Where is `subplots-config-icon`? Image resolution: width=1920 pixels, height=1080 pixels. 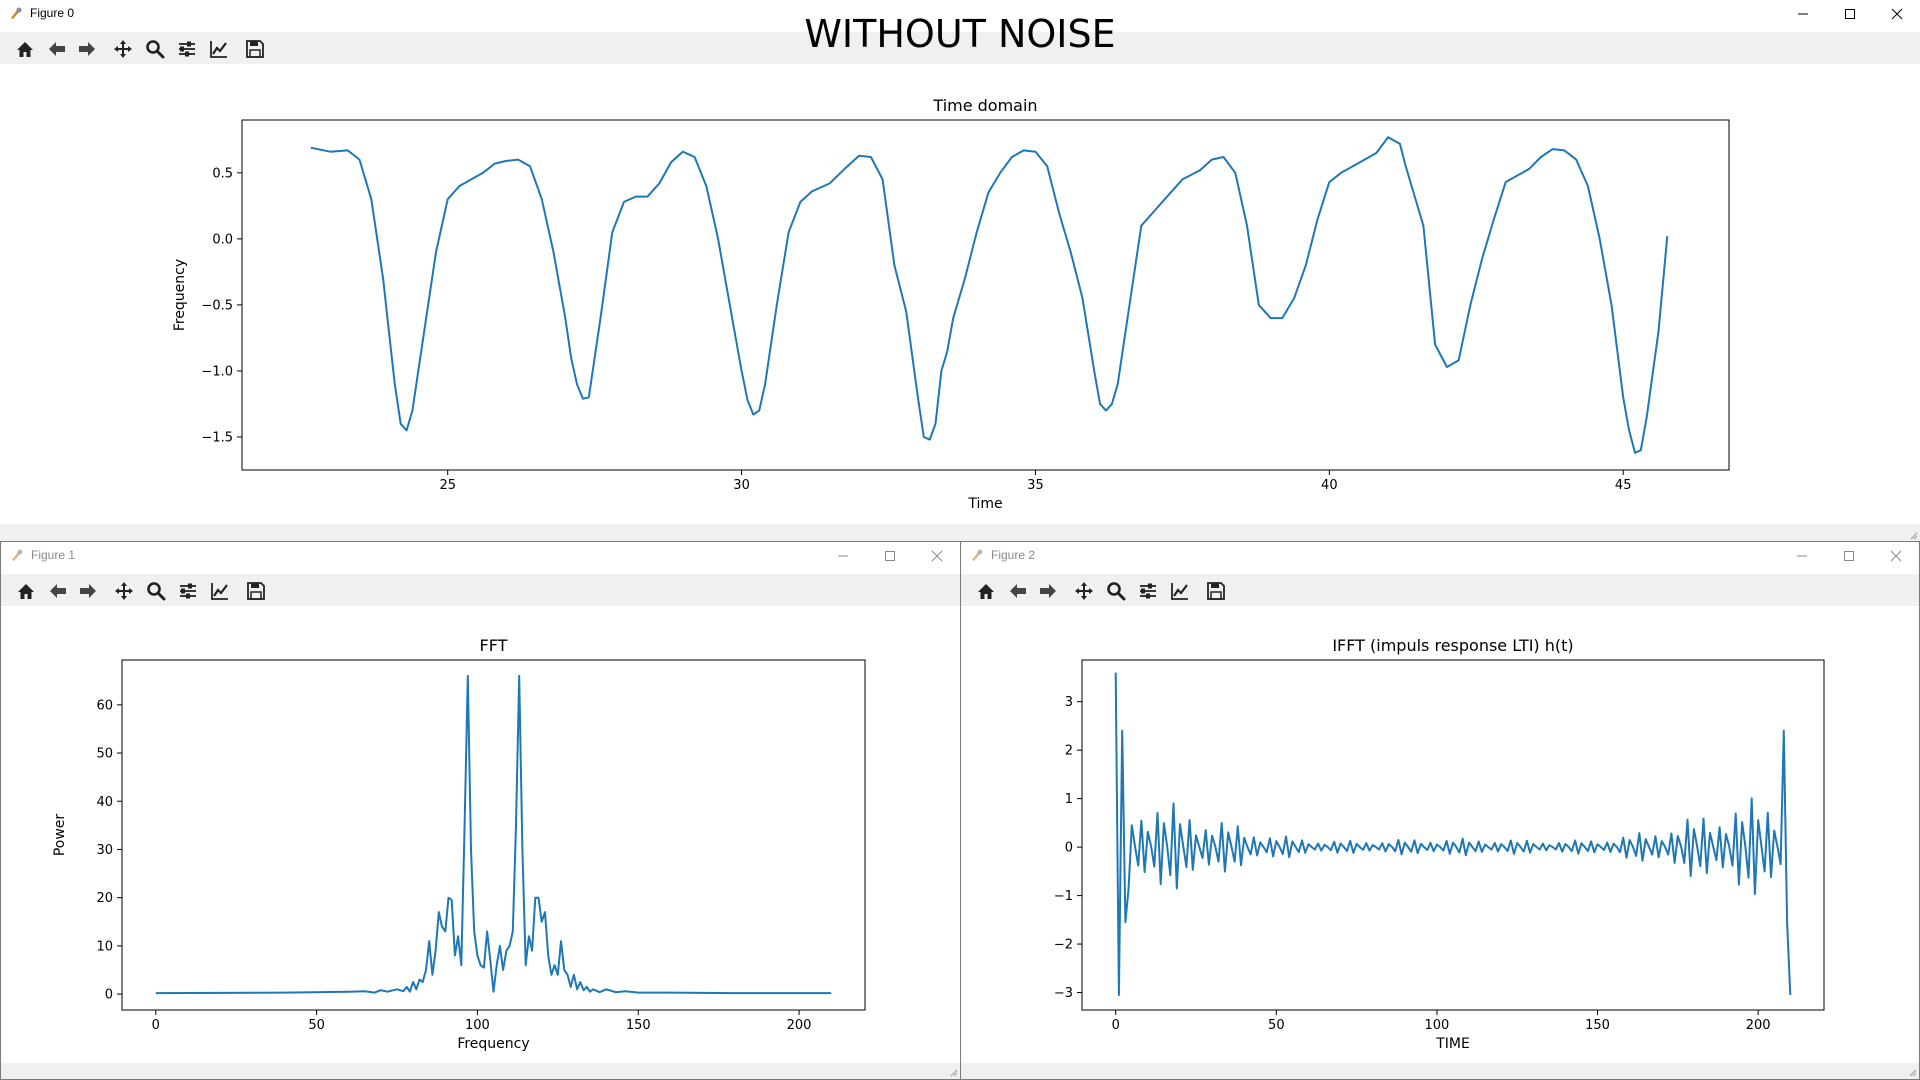 subplots-config-icon is located at coordinates (1148, 591).